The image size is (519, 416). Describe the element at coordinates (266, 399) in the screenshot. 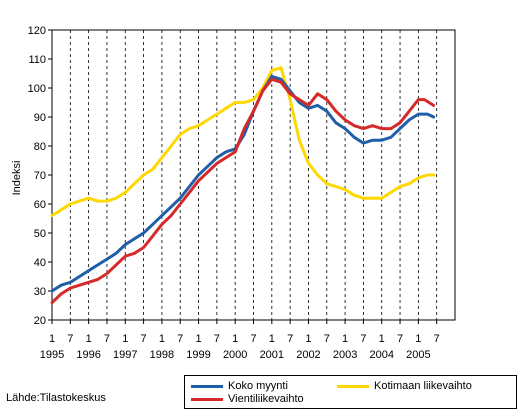

I see `legend-label: Vientiliikevaihto` at that location.